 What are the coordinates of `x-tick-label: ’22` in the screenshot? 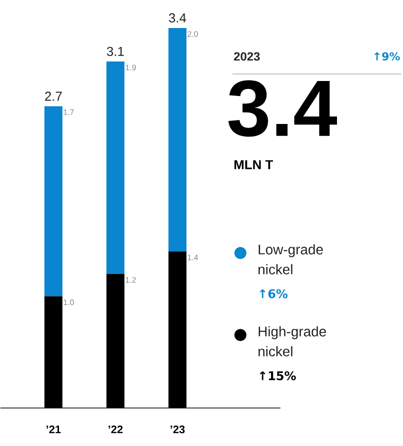 It's located at (115, 430).